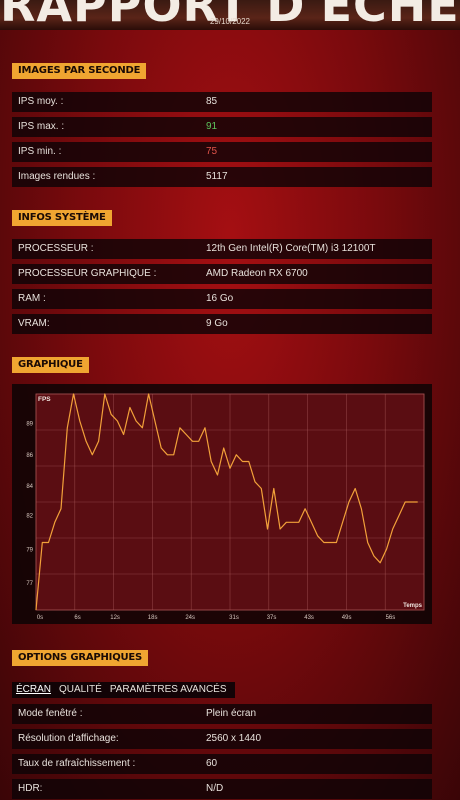 This screenshot has width=460, height=800. I want to click on y-tick-label: 86, so click(29, 456).